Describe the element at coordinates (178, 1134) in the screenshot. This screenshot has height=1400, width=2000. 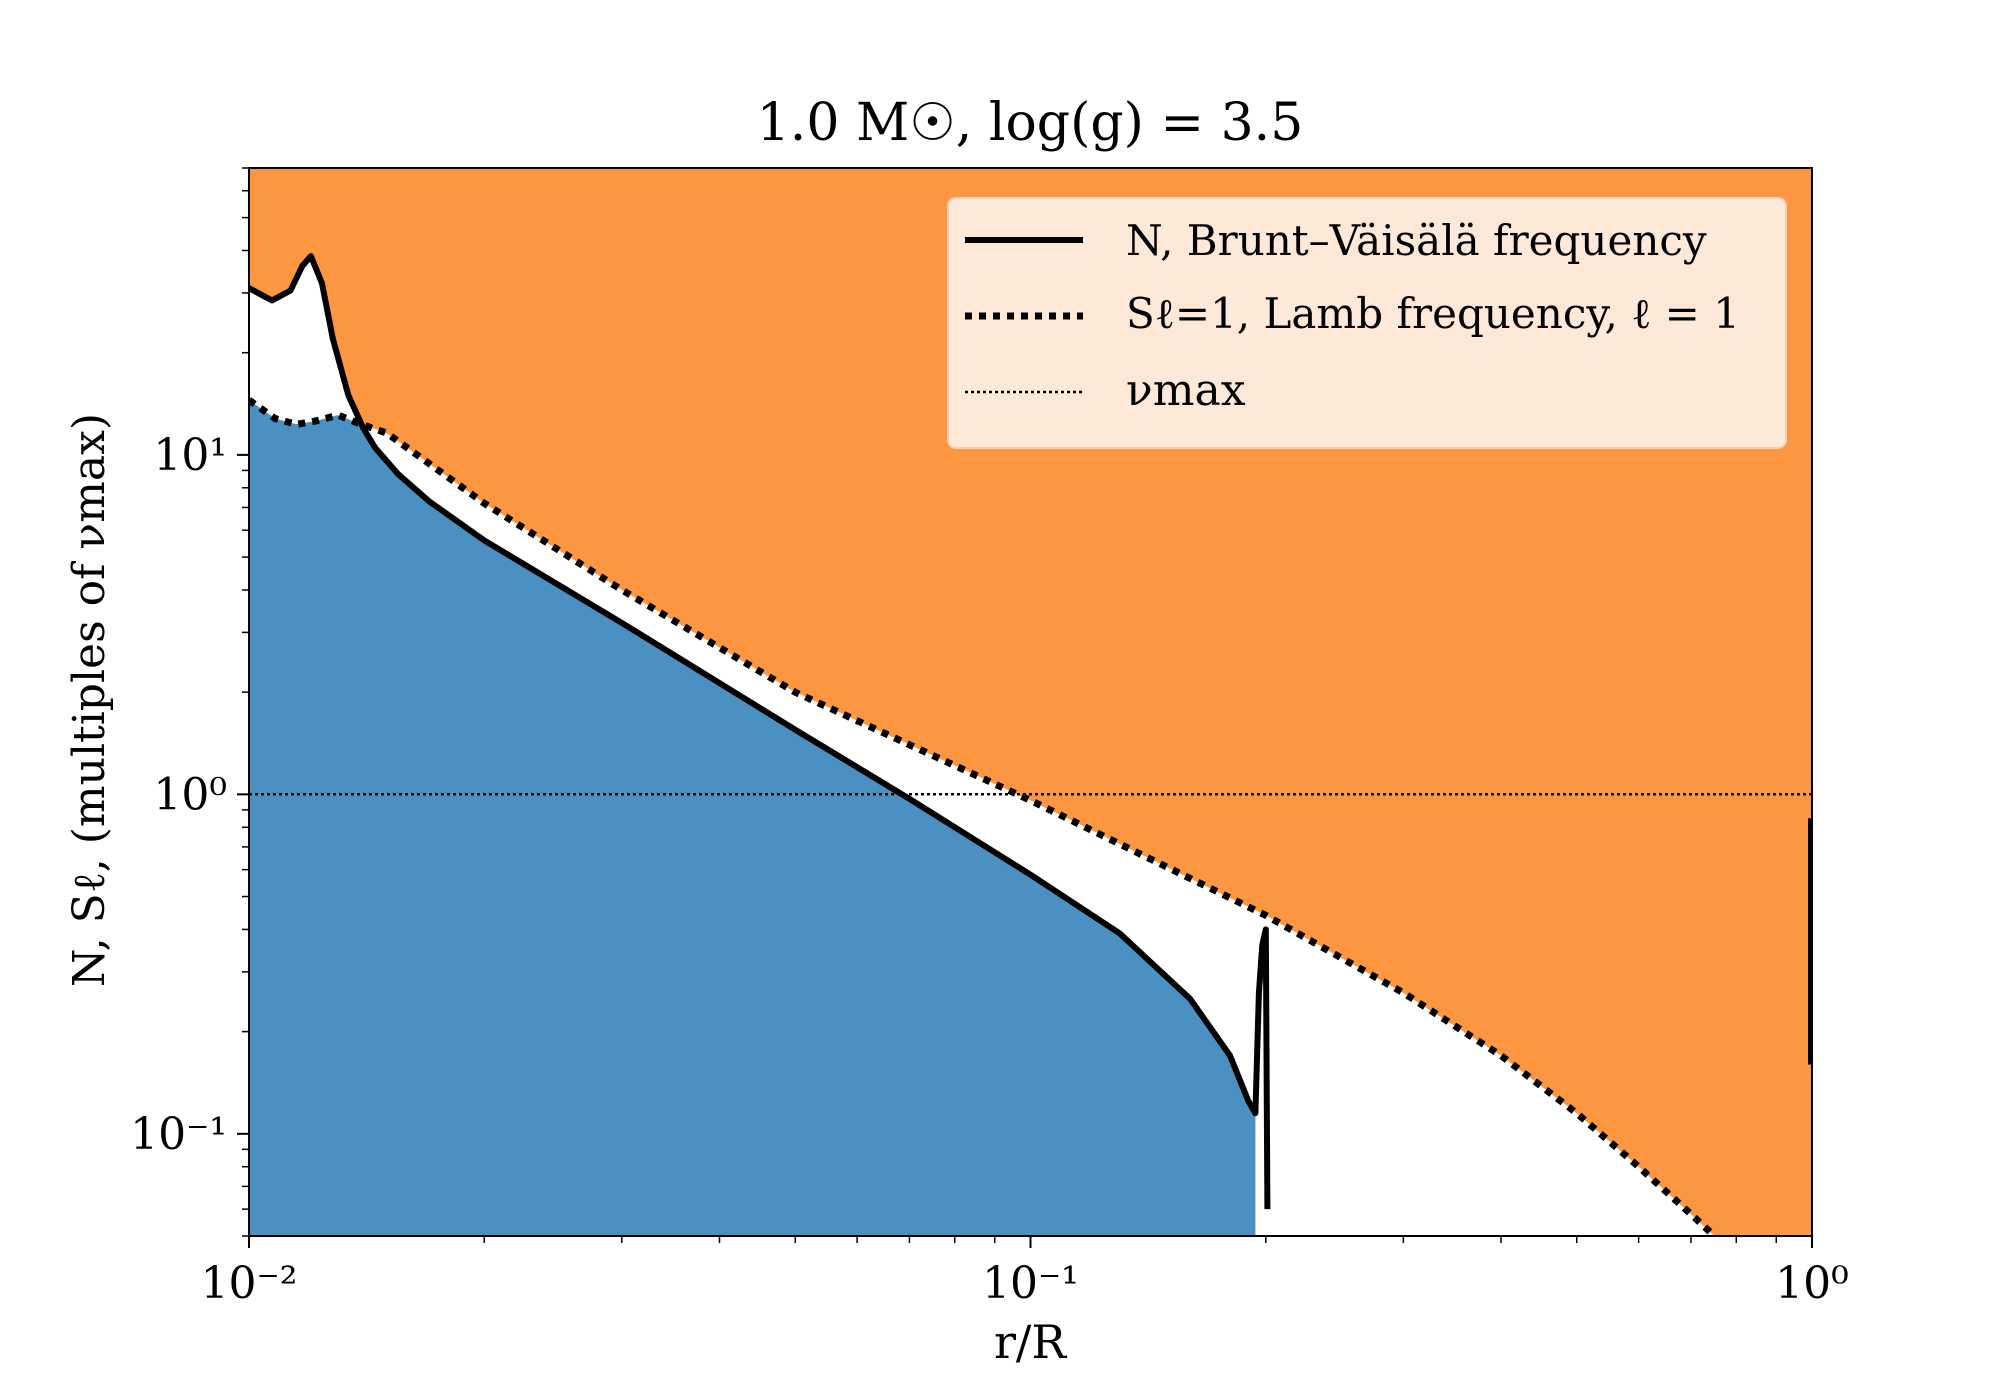
I see `y-tick-label: 10⁻¹` at that location.